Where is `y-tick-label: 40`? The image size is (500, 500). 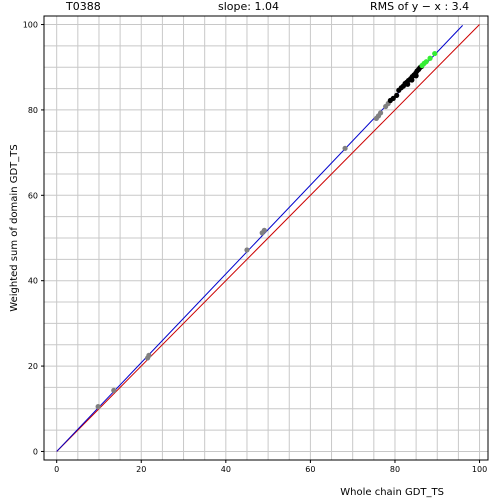
y-tick-label: 40 is located at coordinates (33, 281).